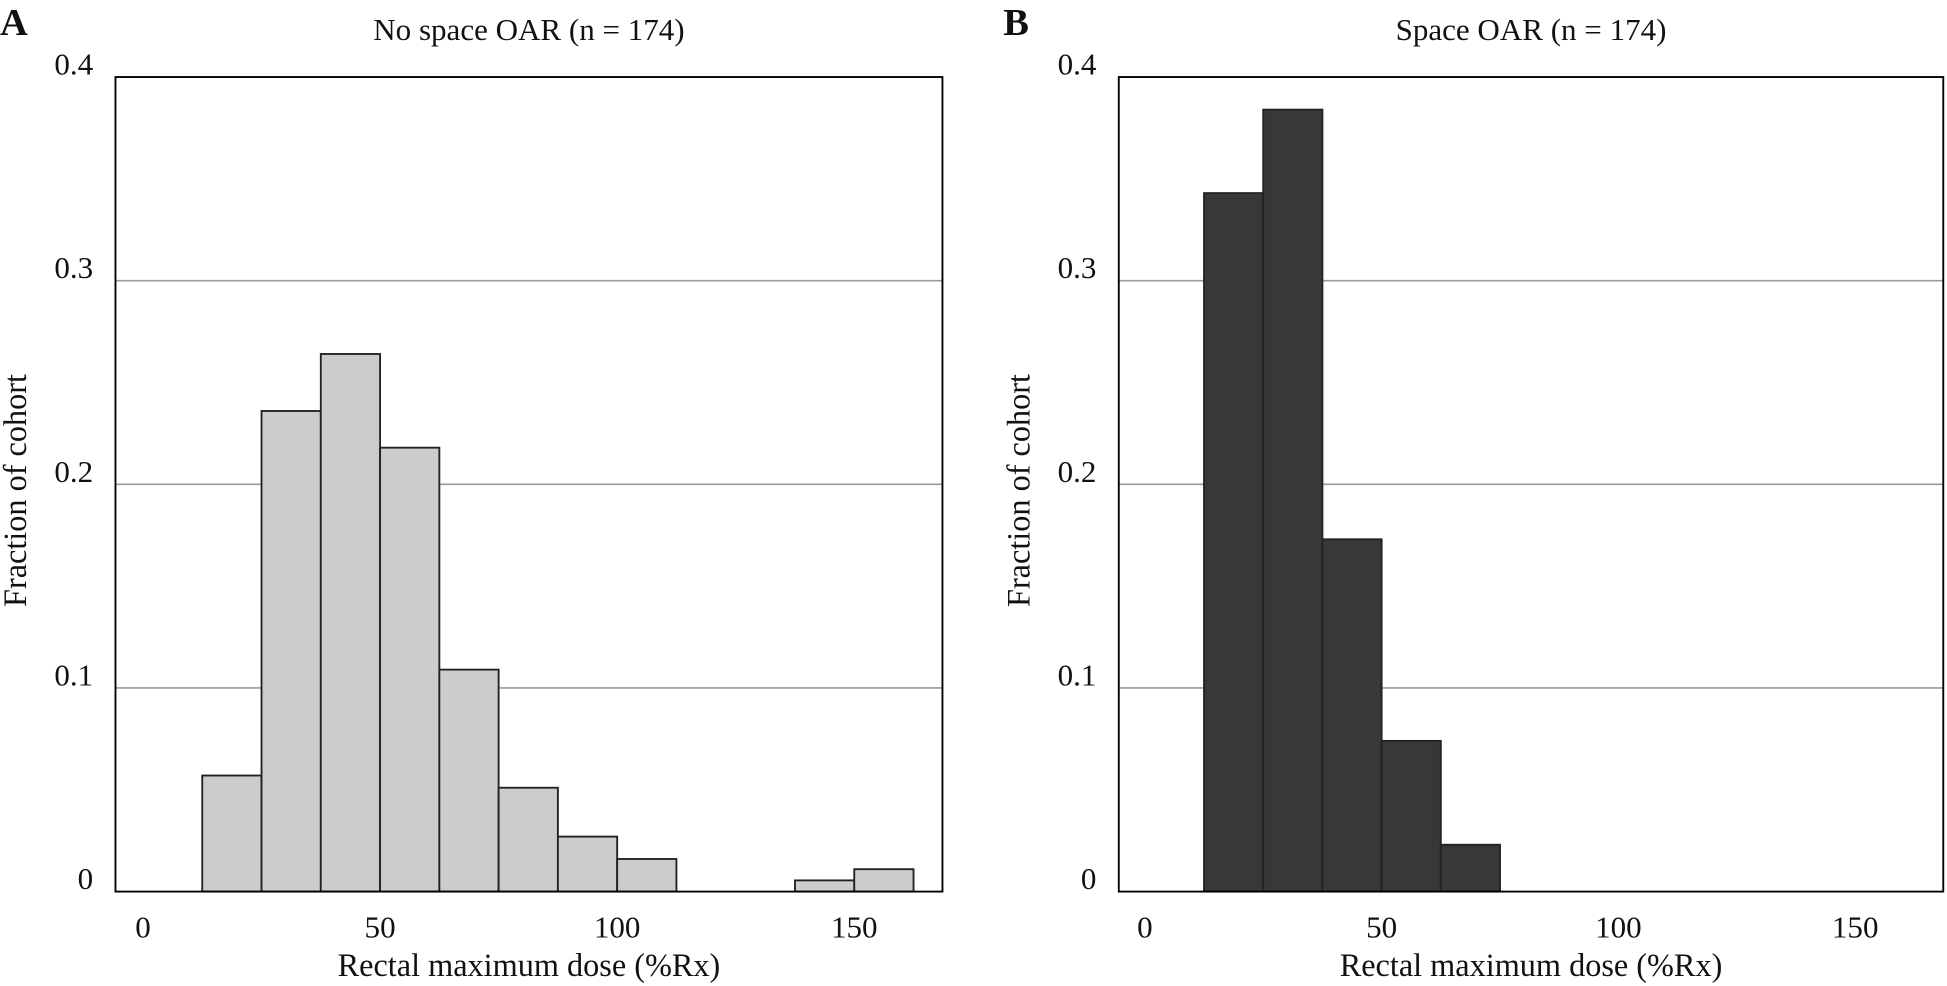 This screenshot has height=986, width=1947. I want to click on chart-title: No space OAR (n = 174), so click(528, 29).